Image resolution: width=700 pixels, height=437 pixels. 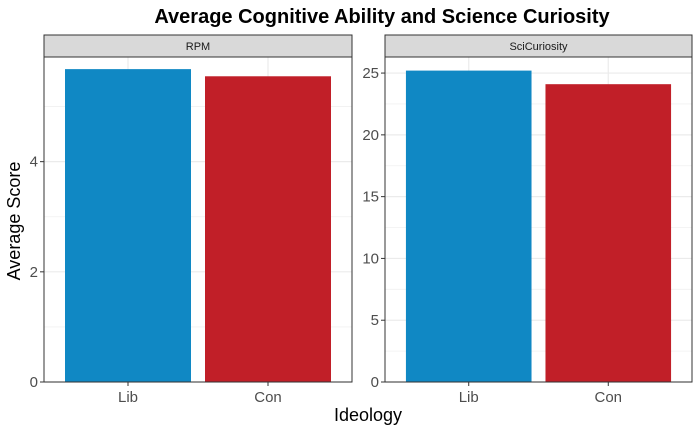 I want to click on y-tick-label: 25, so click(x=370, y=73).